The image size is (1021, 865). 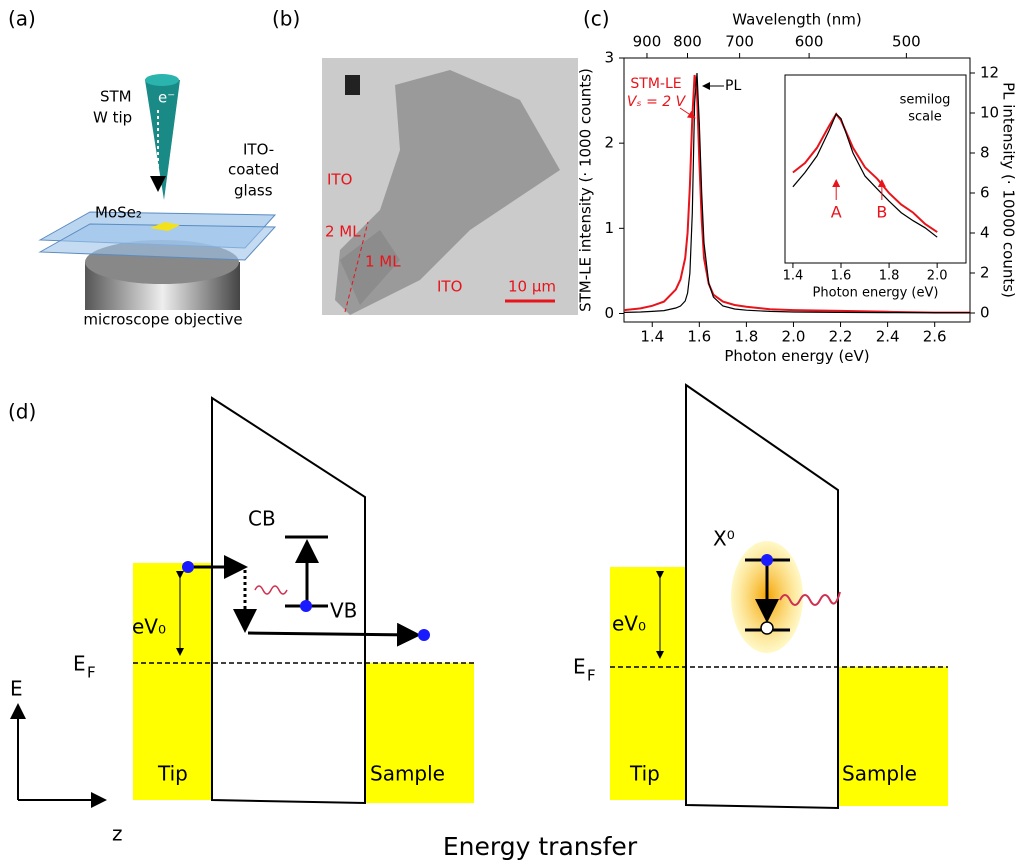 I want to click on y-tick-label: 1, so click(x=609, y=228).